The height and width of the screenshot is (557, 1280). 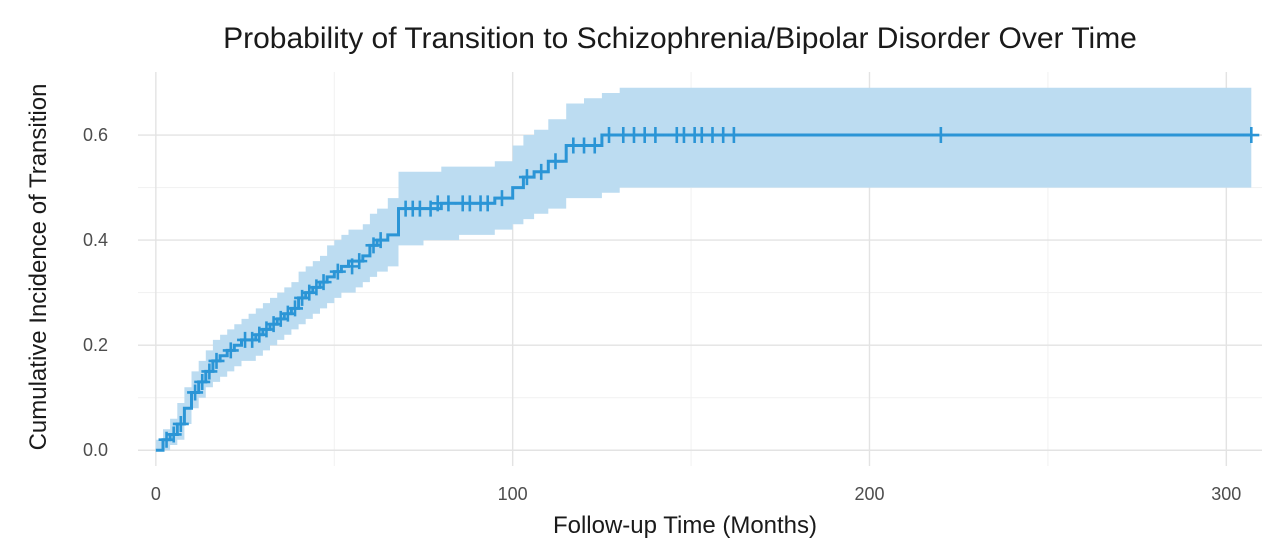 What do you see at coordinates (513, 494) in the screenshot?
I see `x-tick-label: 100` at bounding box center [513, 494].